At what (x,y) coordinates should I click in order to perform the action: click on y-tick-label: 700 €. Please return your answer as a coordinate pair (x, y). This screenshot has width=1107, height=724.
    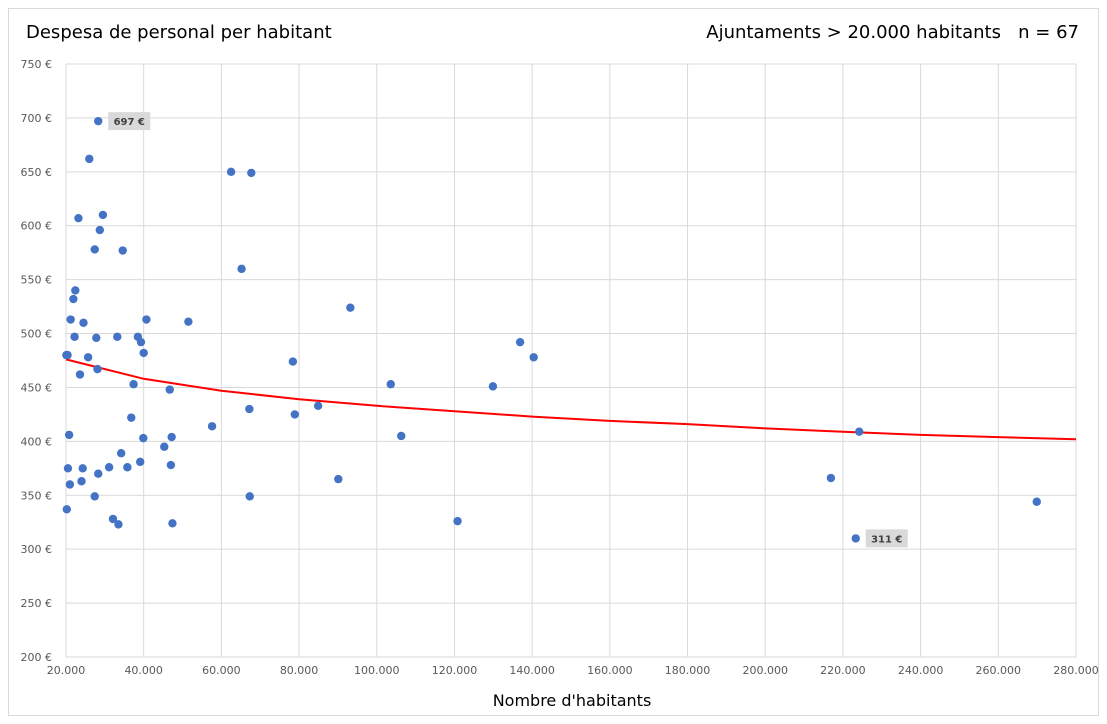
    Looking at the image, I should click on (37, 118).